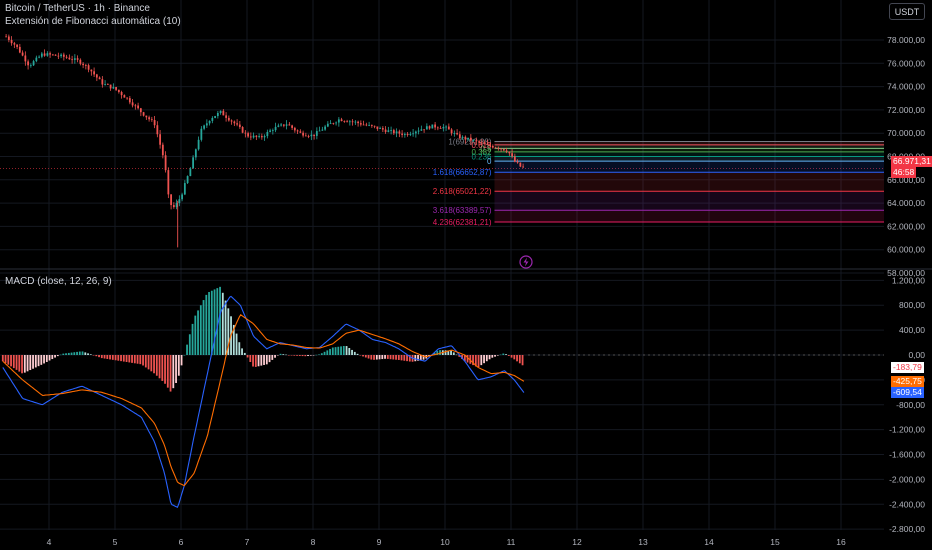  What do you see at coordinates (906, 63) in the screenshot?
I see `price-tick-label: 76.000,00` at bounding box center [906, 63].